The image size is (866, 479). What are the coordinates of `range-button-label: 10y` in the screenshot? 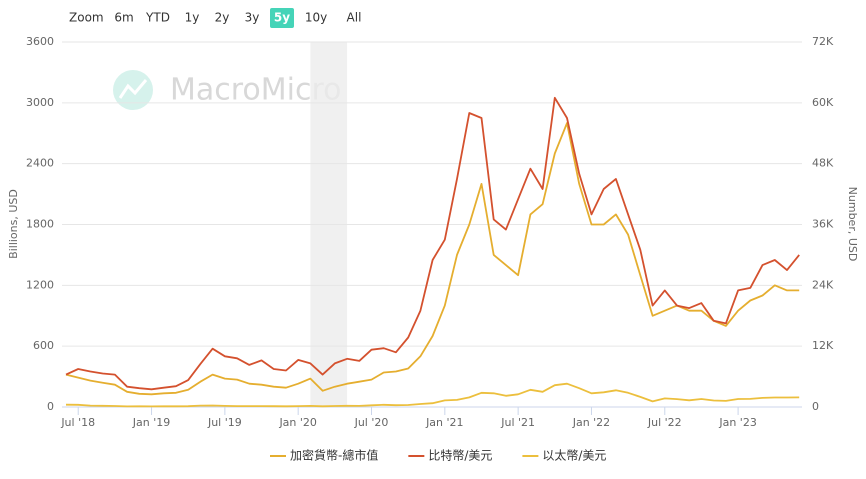 It's located at (316, 18).